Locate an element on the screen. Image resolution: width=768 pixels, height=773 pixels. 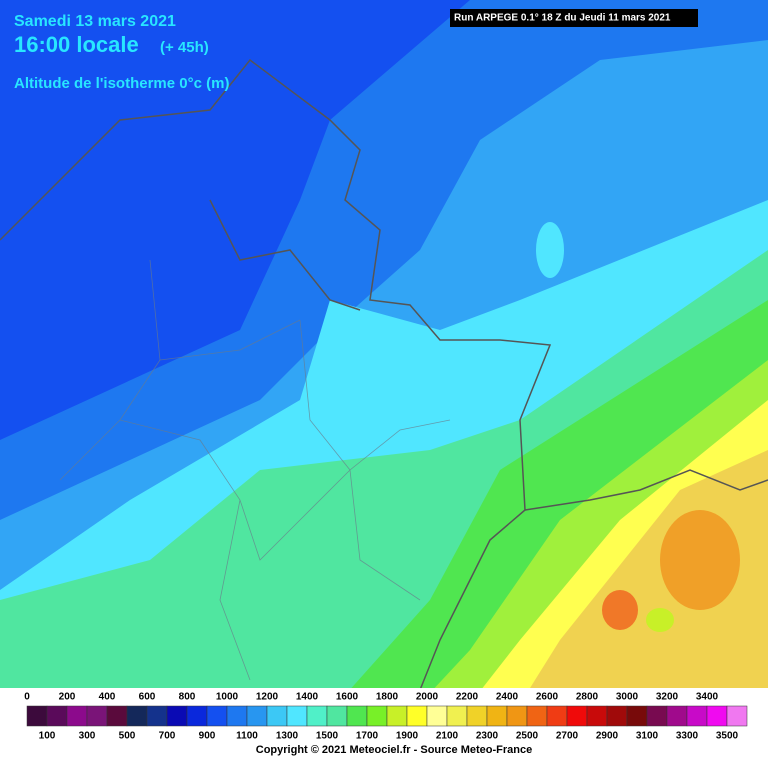
lead: (+ 45h) is located at coordinates (184, 47).